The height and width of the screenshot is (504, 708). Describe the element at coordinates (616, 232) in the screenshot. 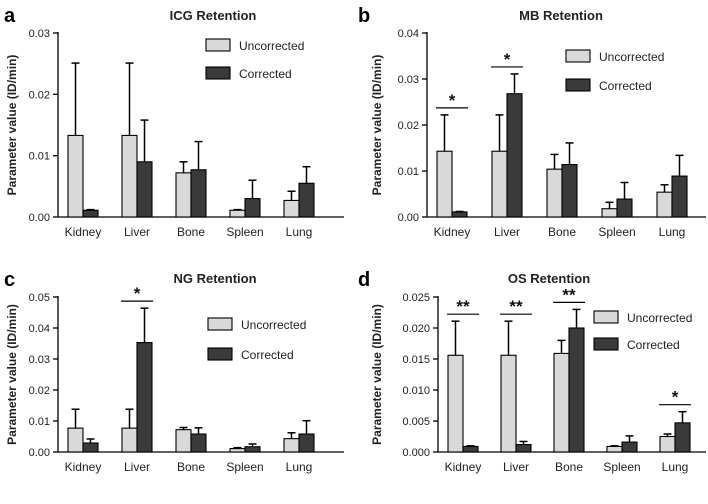

I see `x-category-label: Spleen` at that location.